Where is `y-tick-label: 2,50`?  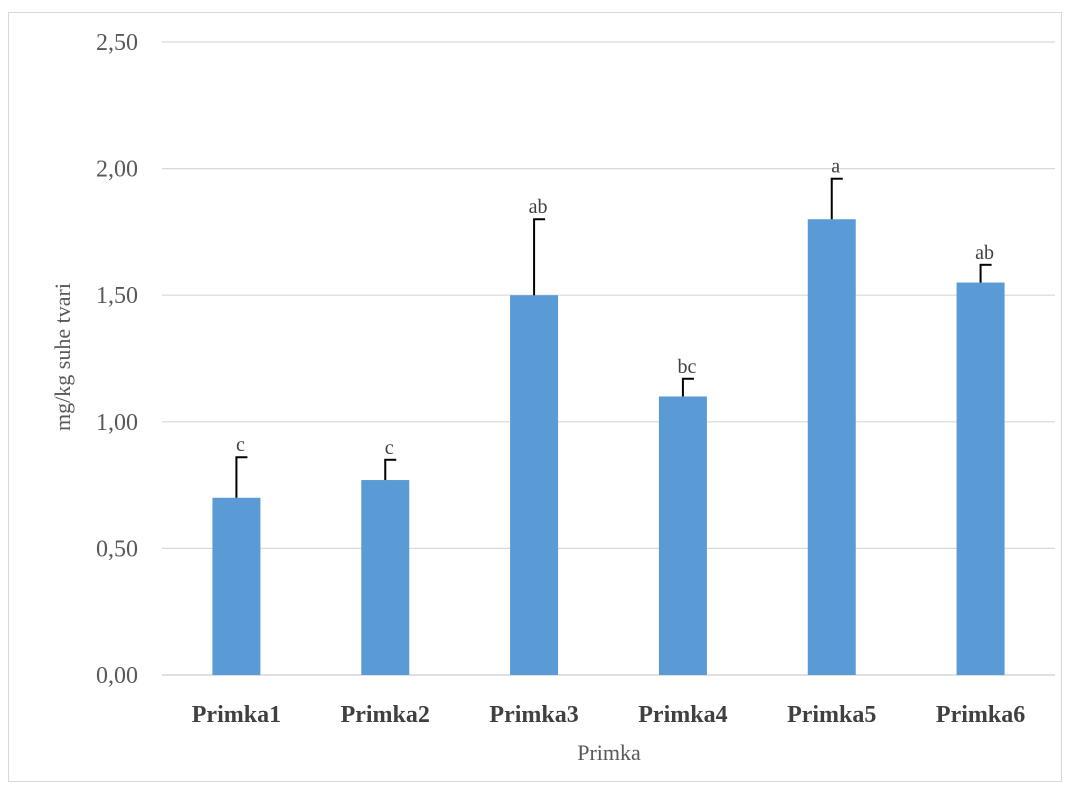 y-tick-label: 2,50 is located at coordinates (117, 43).